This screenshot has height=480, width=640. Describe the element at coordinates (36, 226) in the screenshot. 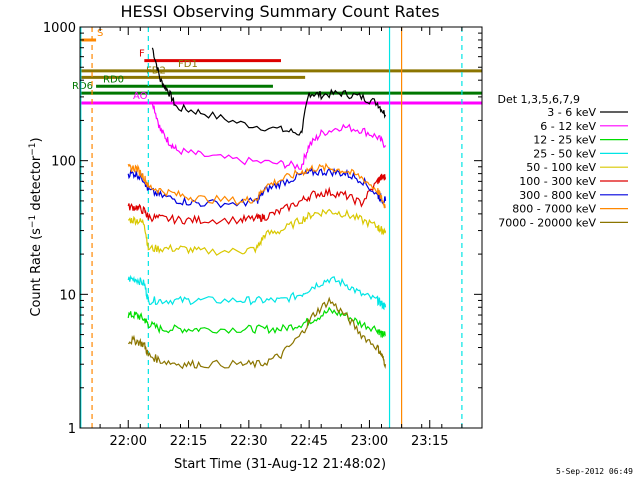

I see `y-axis-label: Count Rate (s−1 detector−1)` at that location.